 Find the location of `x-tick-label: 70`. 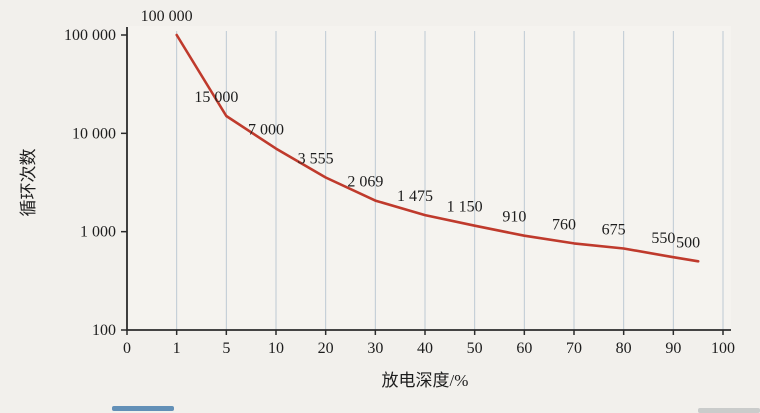

x-tick-label: 70 is located at coordinates (574, 348).